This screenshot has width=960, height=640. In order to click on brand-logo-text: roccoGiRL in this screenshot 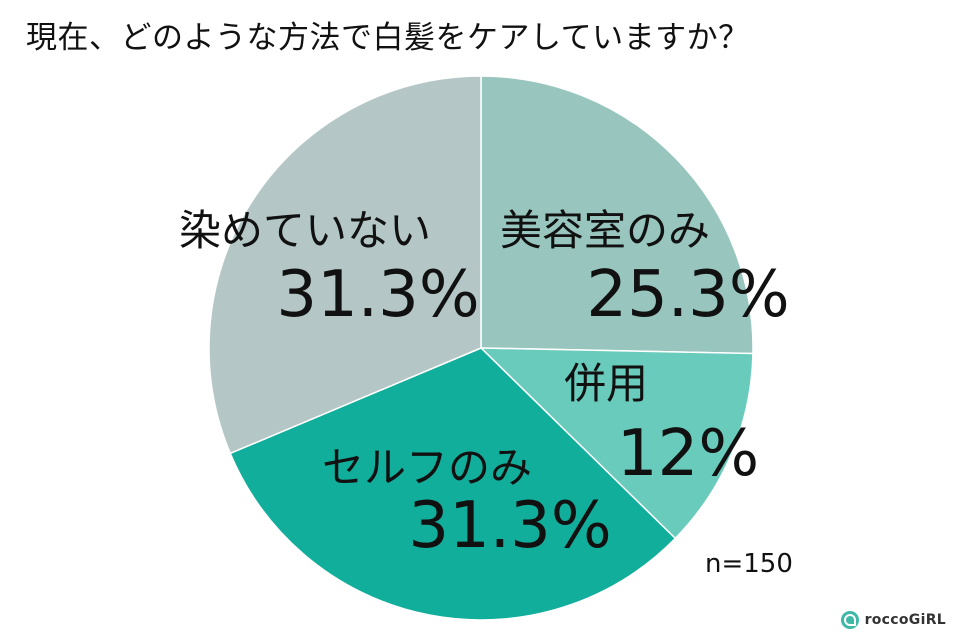, I will do `click(905, 620)`.